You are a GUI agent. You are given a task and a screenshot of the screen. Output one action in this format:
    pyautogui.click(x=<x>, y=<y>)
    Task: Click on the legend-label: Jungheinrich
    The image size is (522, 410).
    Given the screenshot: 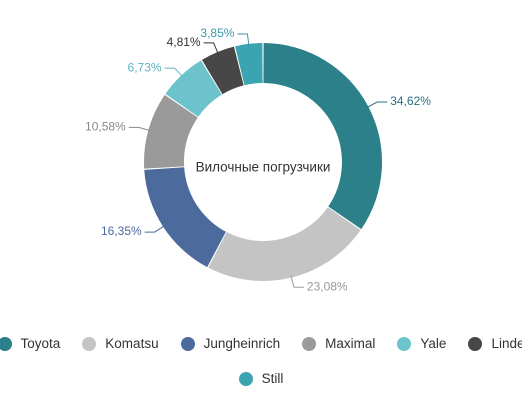 What is the action you would take?
    pyautogui.click(x=242, y=343)
    